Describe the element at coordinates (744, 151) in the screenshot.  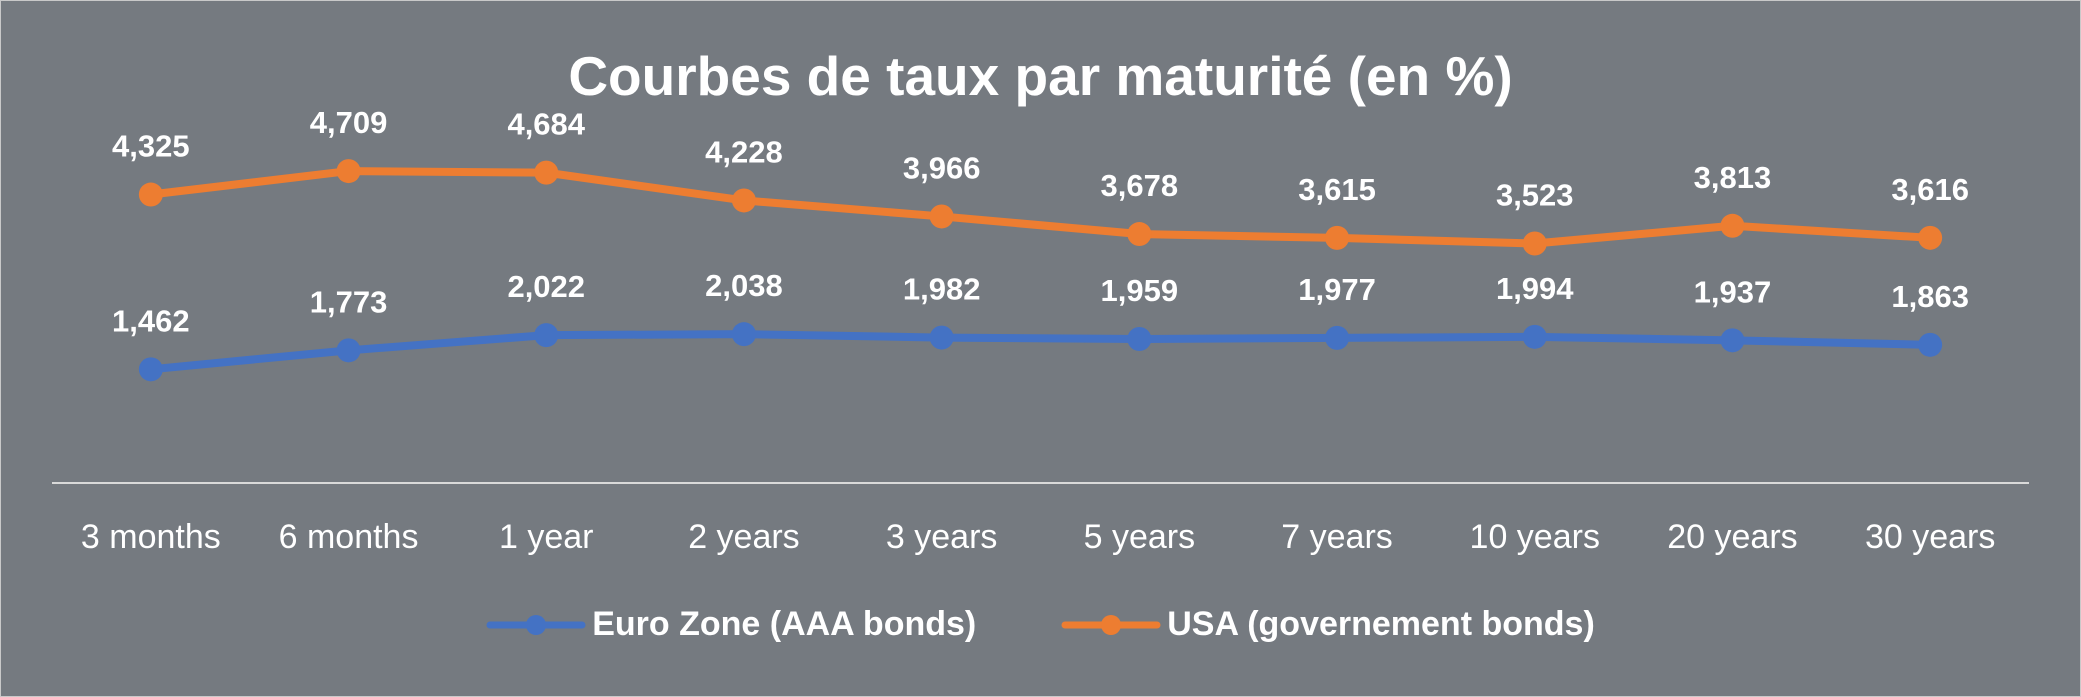
I see `data-label: 4,228` at that location.